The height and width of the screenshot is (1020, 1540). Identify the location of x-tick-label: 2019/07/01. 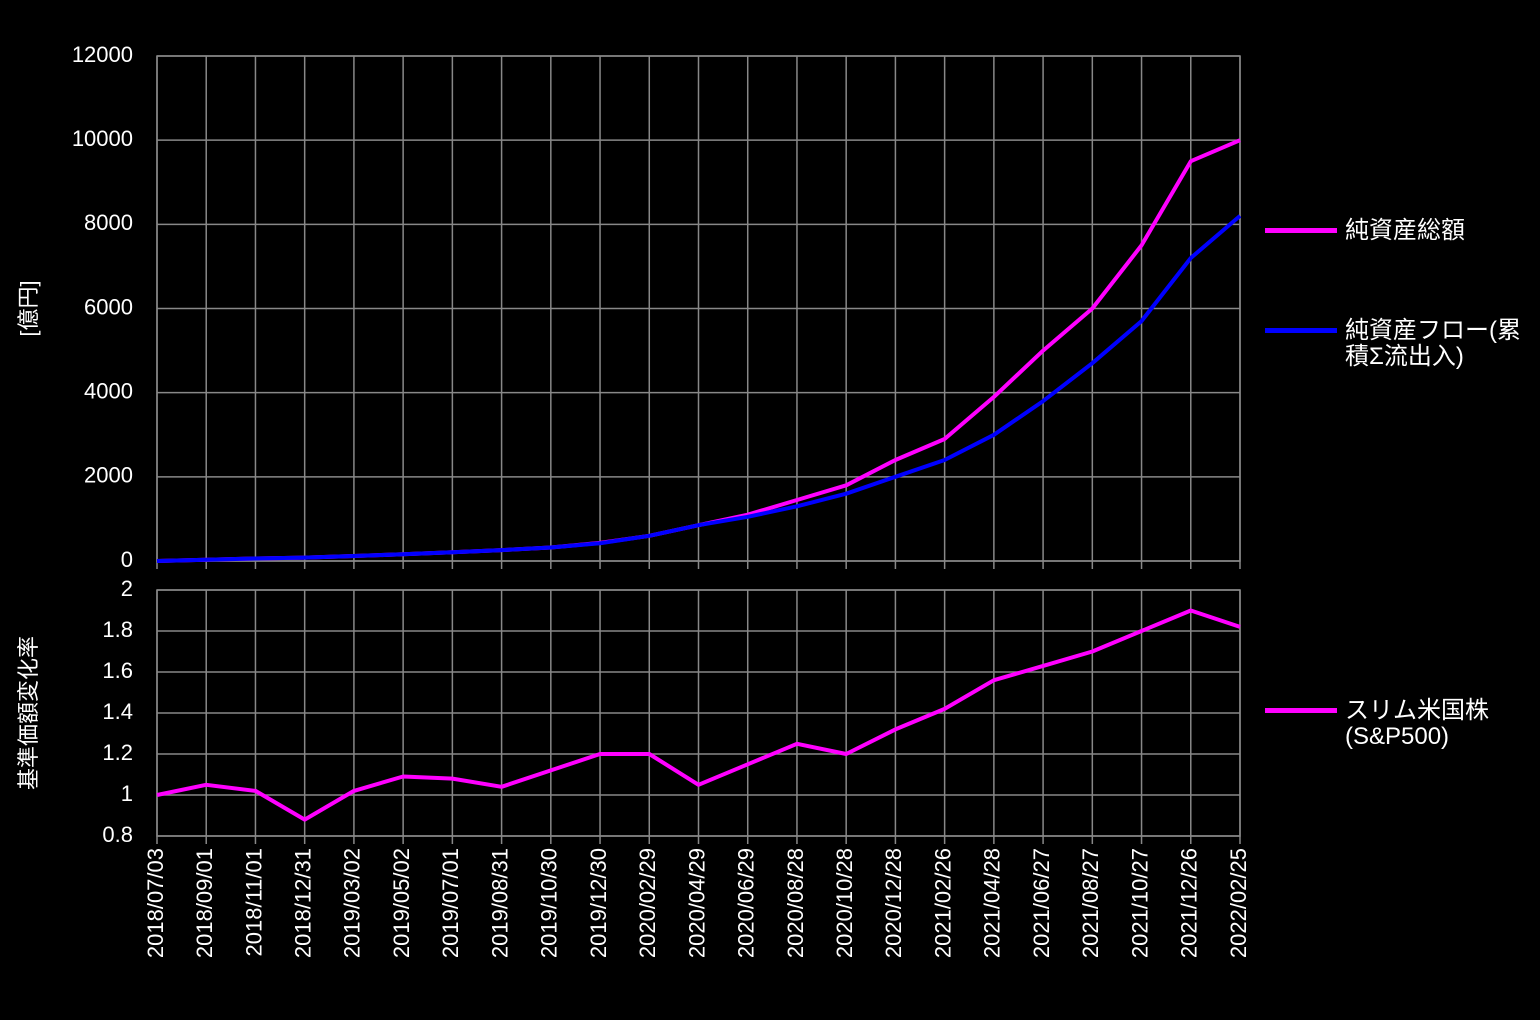
(450, 903).